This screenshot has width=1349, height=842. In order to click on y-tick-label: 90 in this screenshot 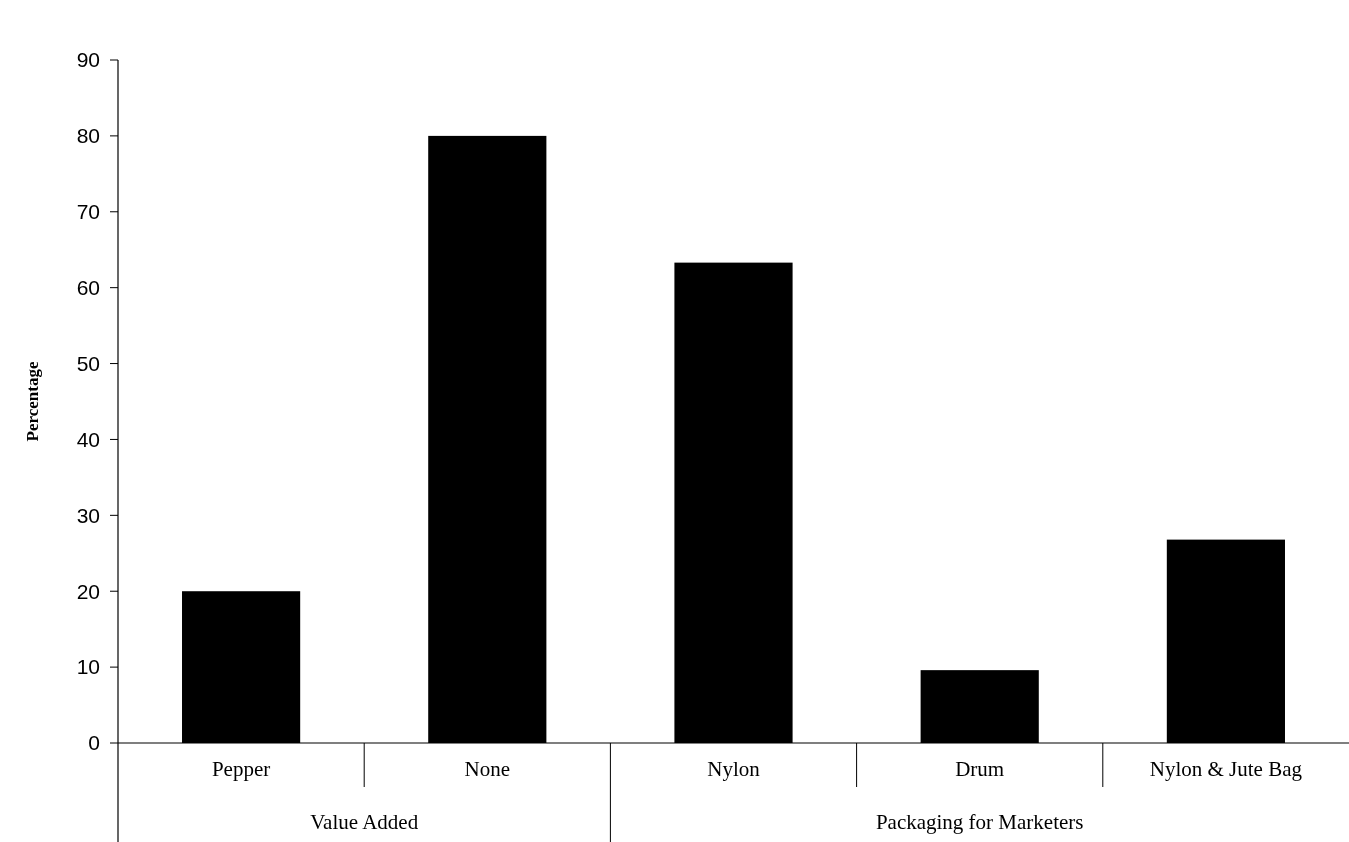, I will do `click(88, 60)`.